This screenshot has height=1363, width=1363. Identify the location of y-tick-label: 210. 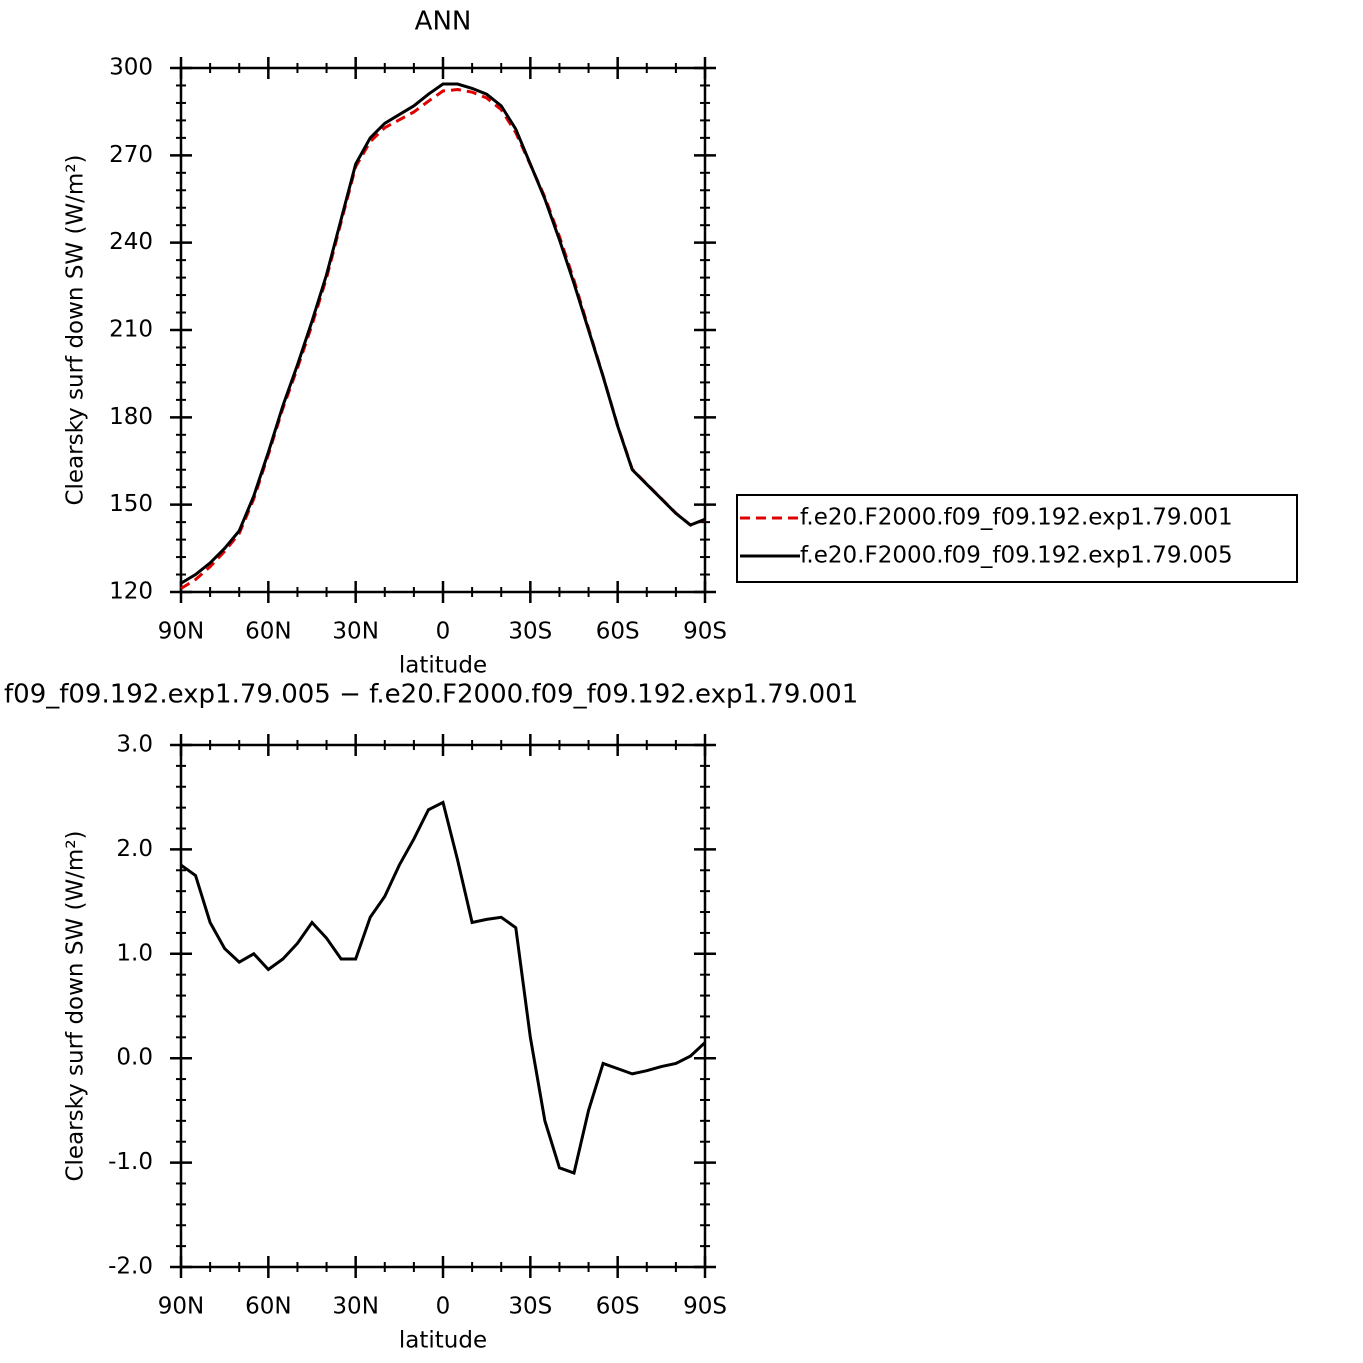
(131, 330).